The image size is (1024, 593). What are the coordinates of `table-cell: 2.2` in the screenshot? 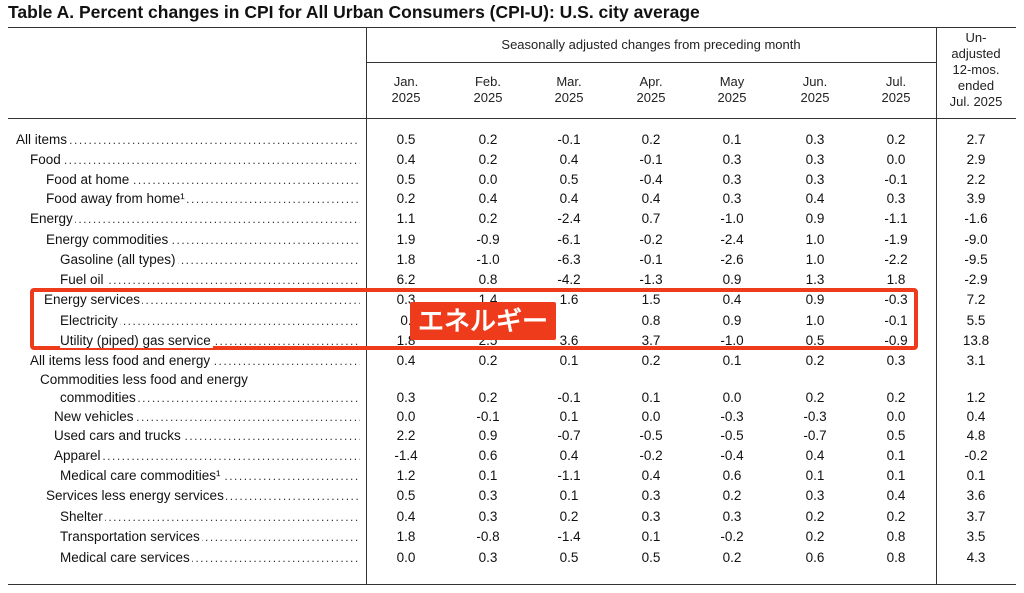 It's located at (406, 435).